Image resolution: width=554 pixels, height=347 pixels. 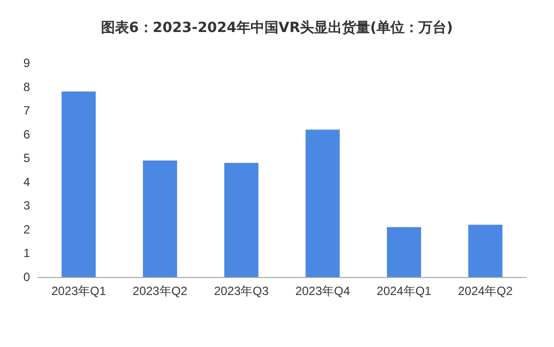 What do you see at coordinates (26, 205) in the screenshot?
I see `y-tick-label: 3` at bounding box center [26, 205].